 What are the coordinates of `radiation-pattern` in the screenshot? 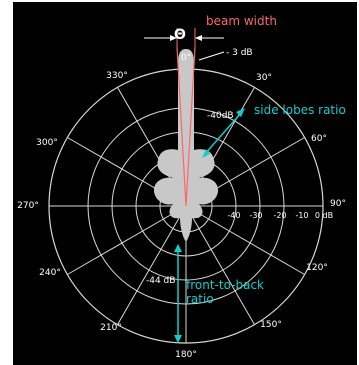 It's located at (186, 145).